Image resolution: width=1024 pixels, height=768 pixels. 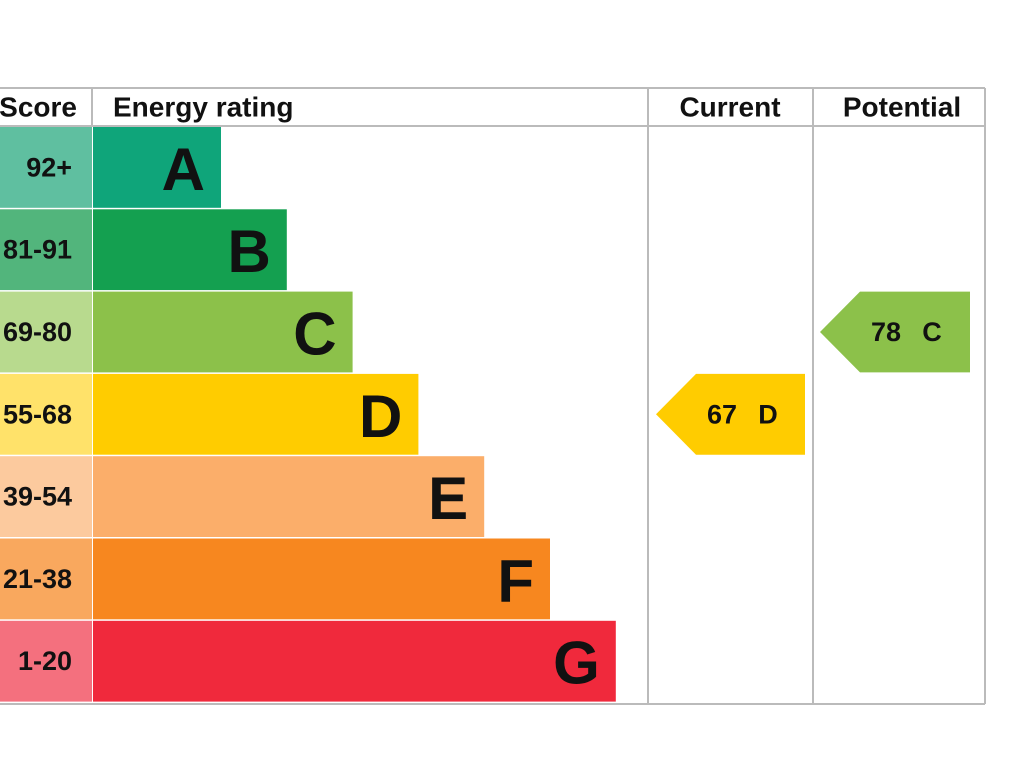 I want to click on rating-letter: F, so click(x=515, y=580).